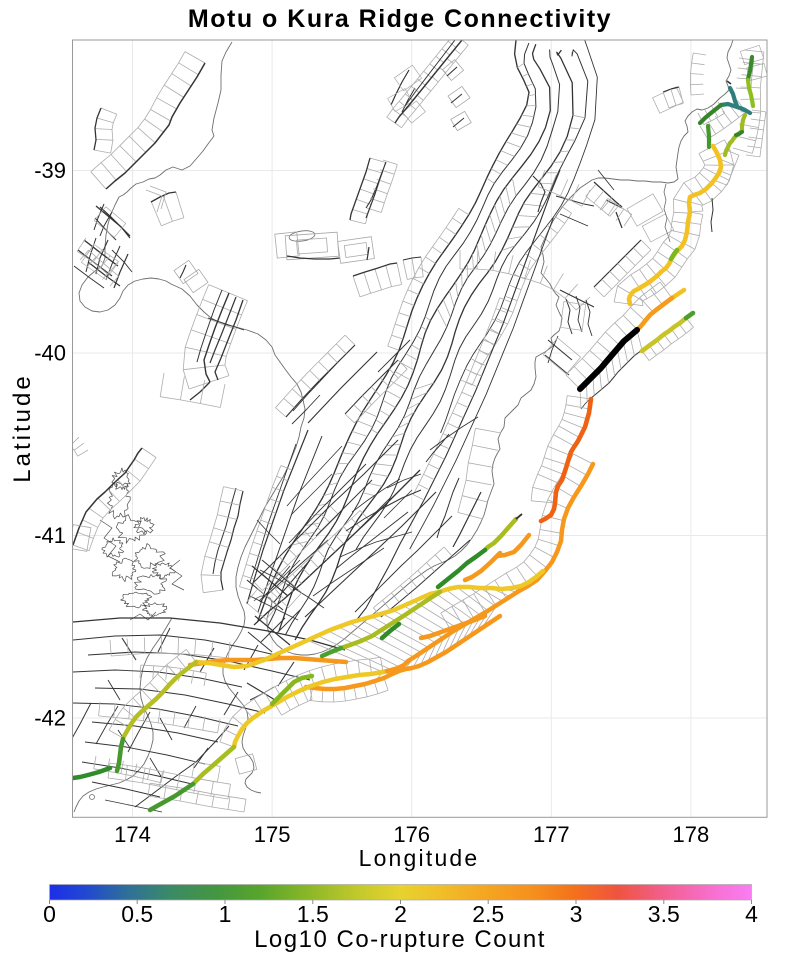 The height and width of the screenshot is (964, 800). Describe the element at coordinates (272, 834) in the screenshot. I see `svg-text: 175` at that location.